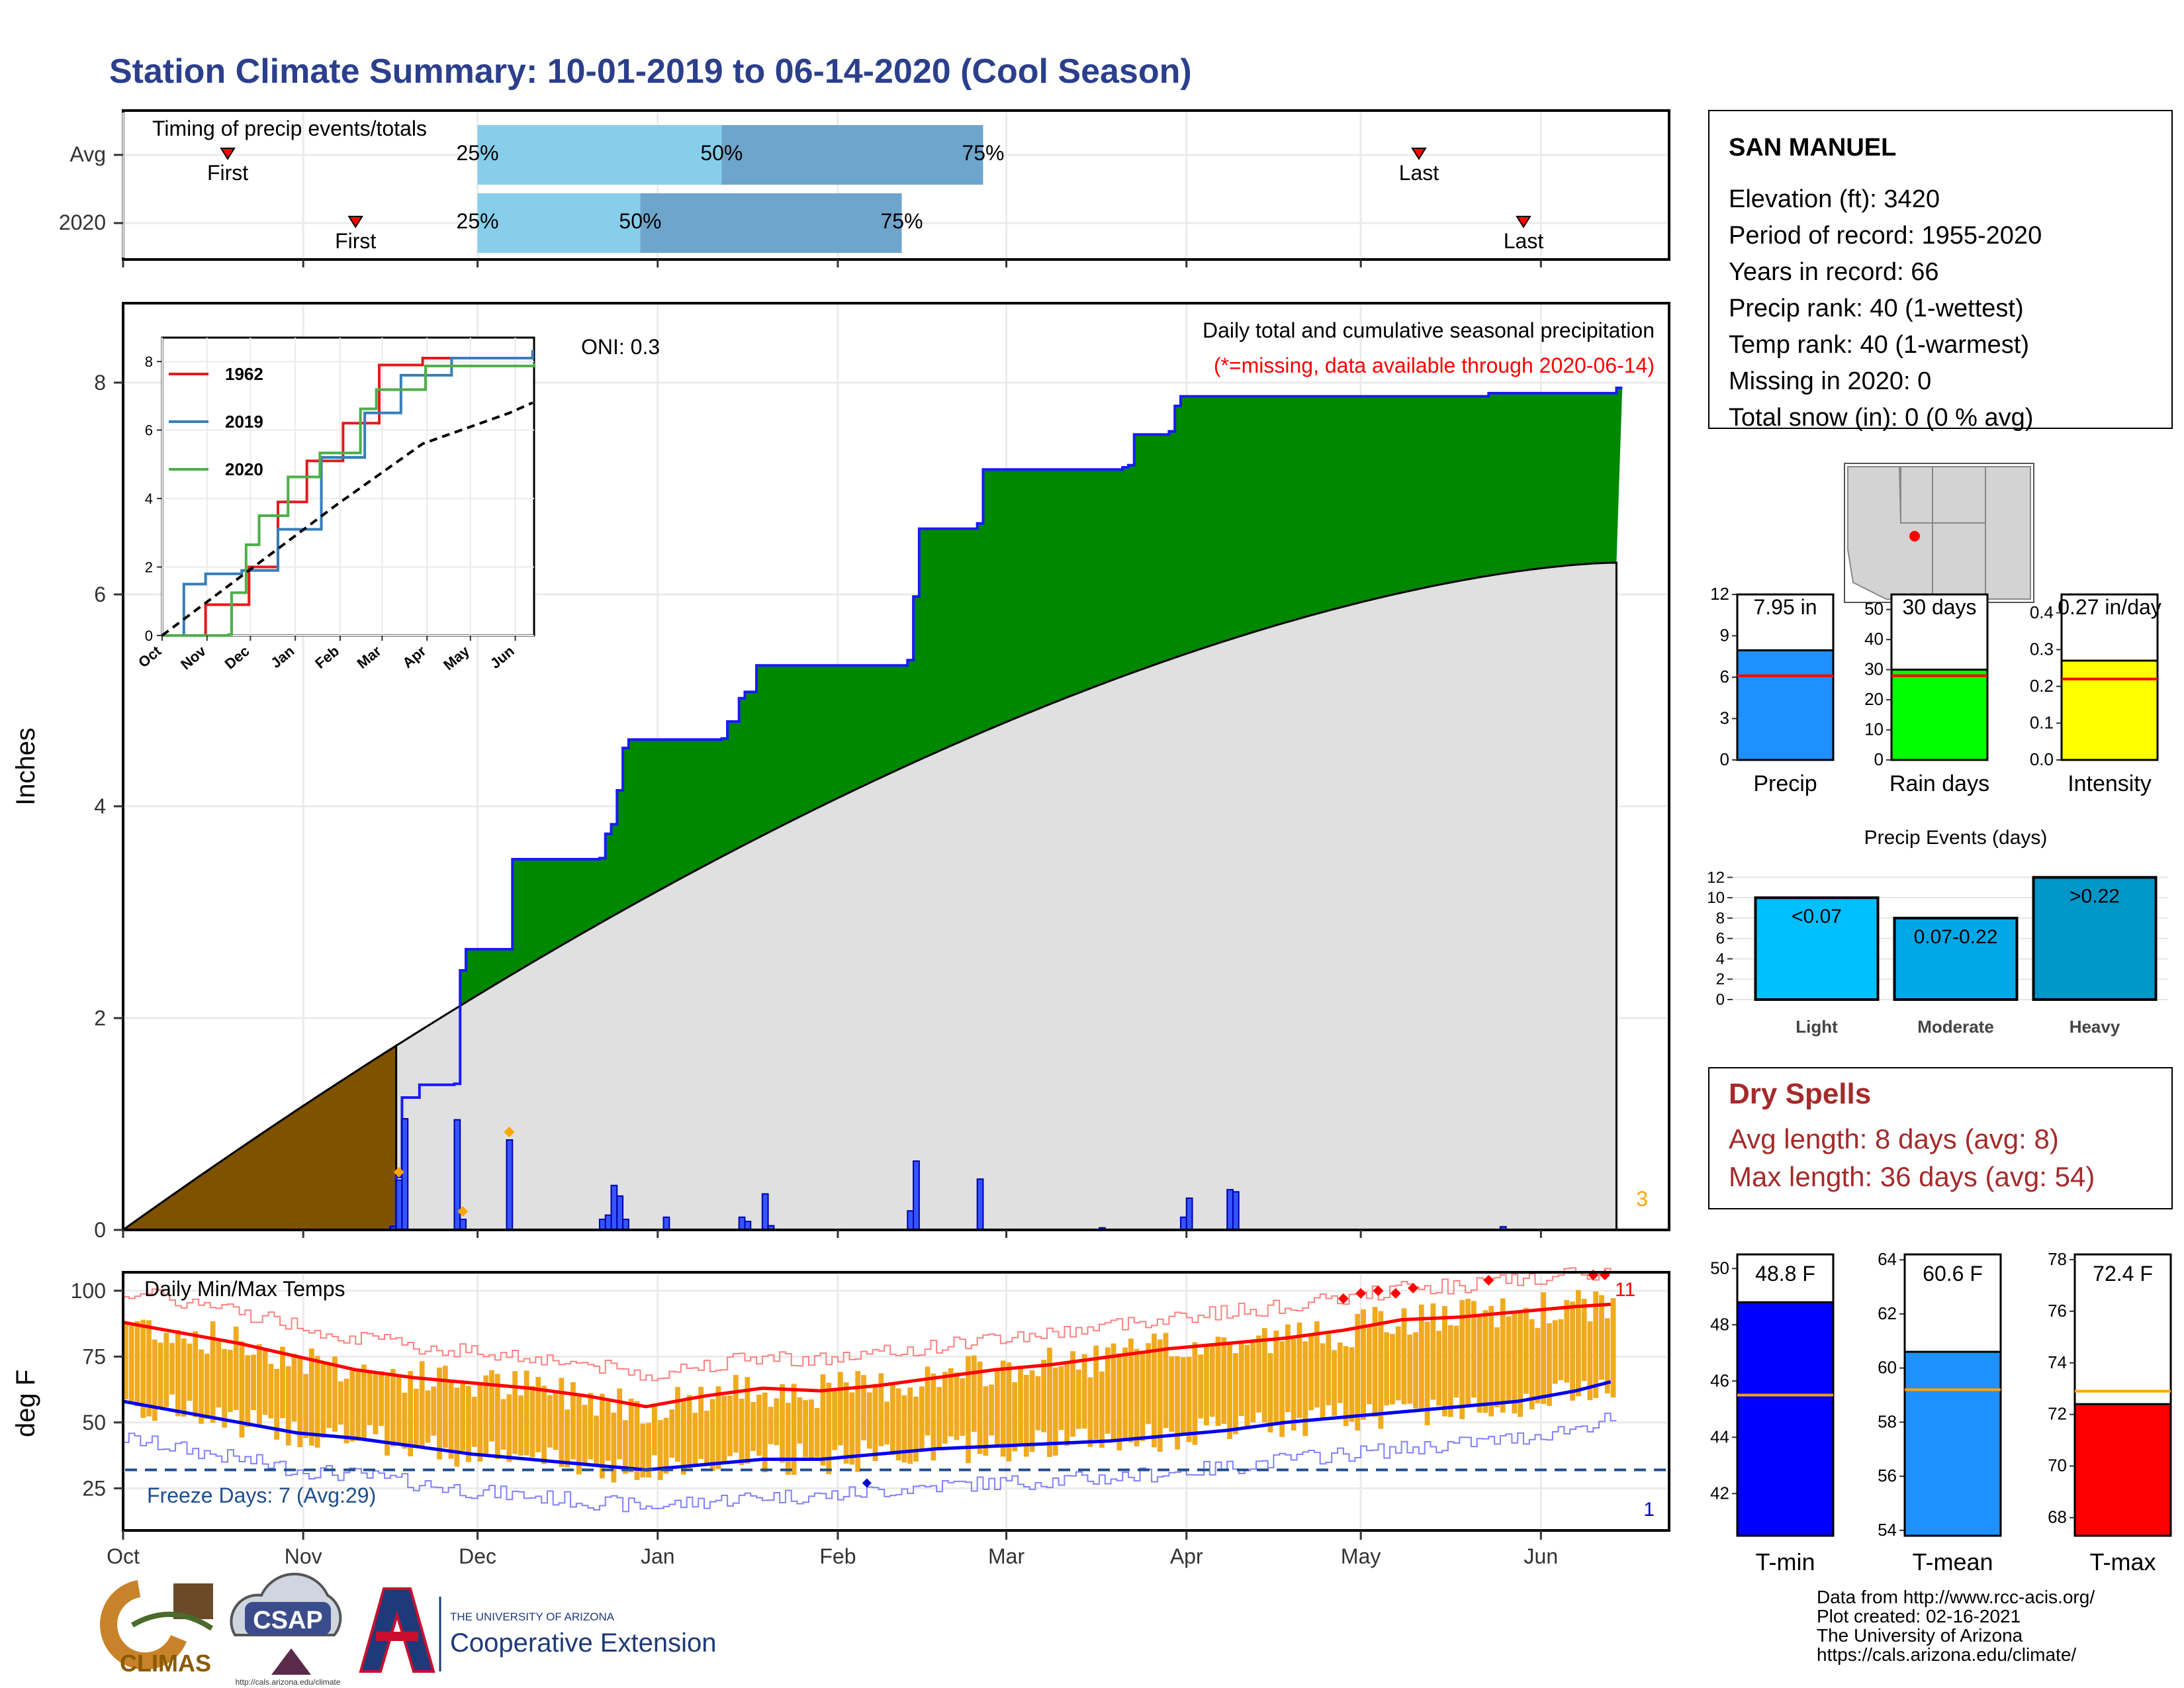 This screenshot has width=2184, height=1688. I want to click on mini-bar-value-label: 30 days, so click(1939, 607).